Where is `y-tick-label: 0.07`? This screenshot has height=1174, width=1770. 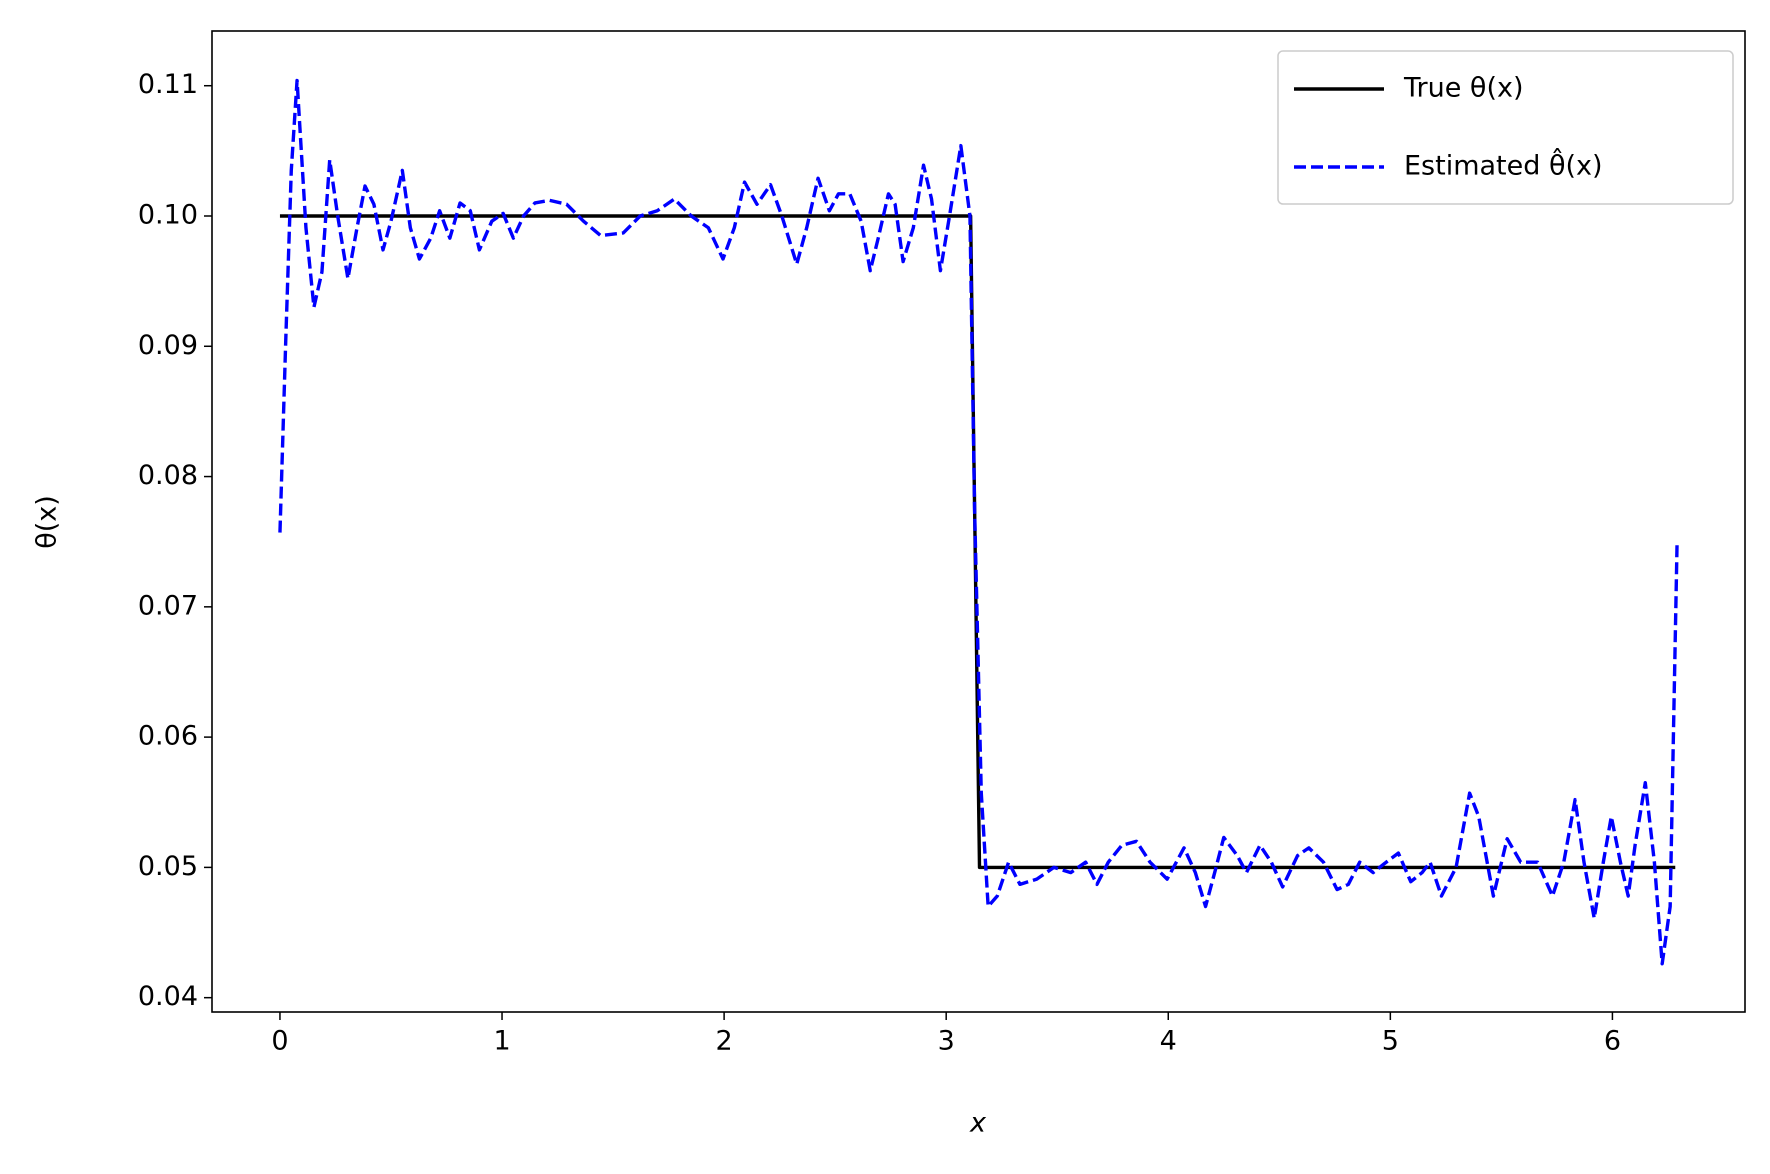 y-tick-label: 0.07 is located at coordinates (168, 605).